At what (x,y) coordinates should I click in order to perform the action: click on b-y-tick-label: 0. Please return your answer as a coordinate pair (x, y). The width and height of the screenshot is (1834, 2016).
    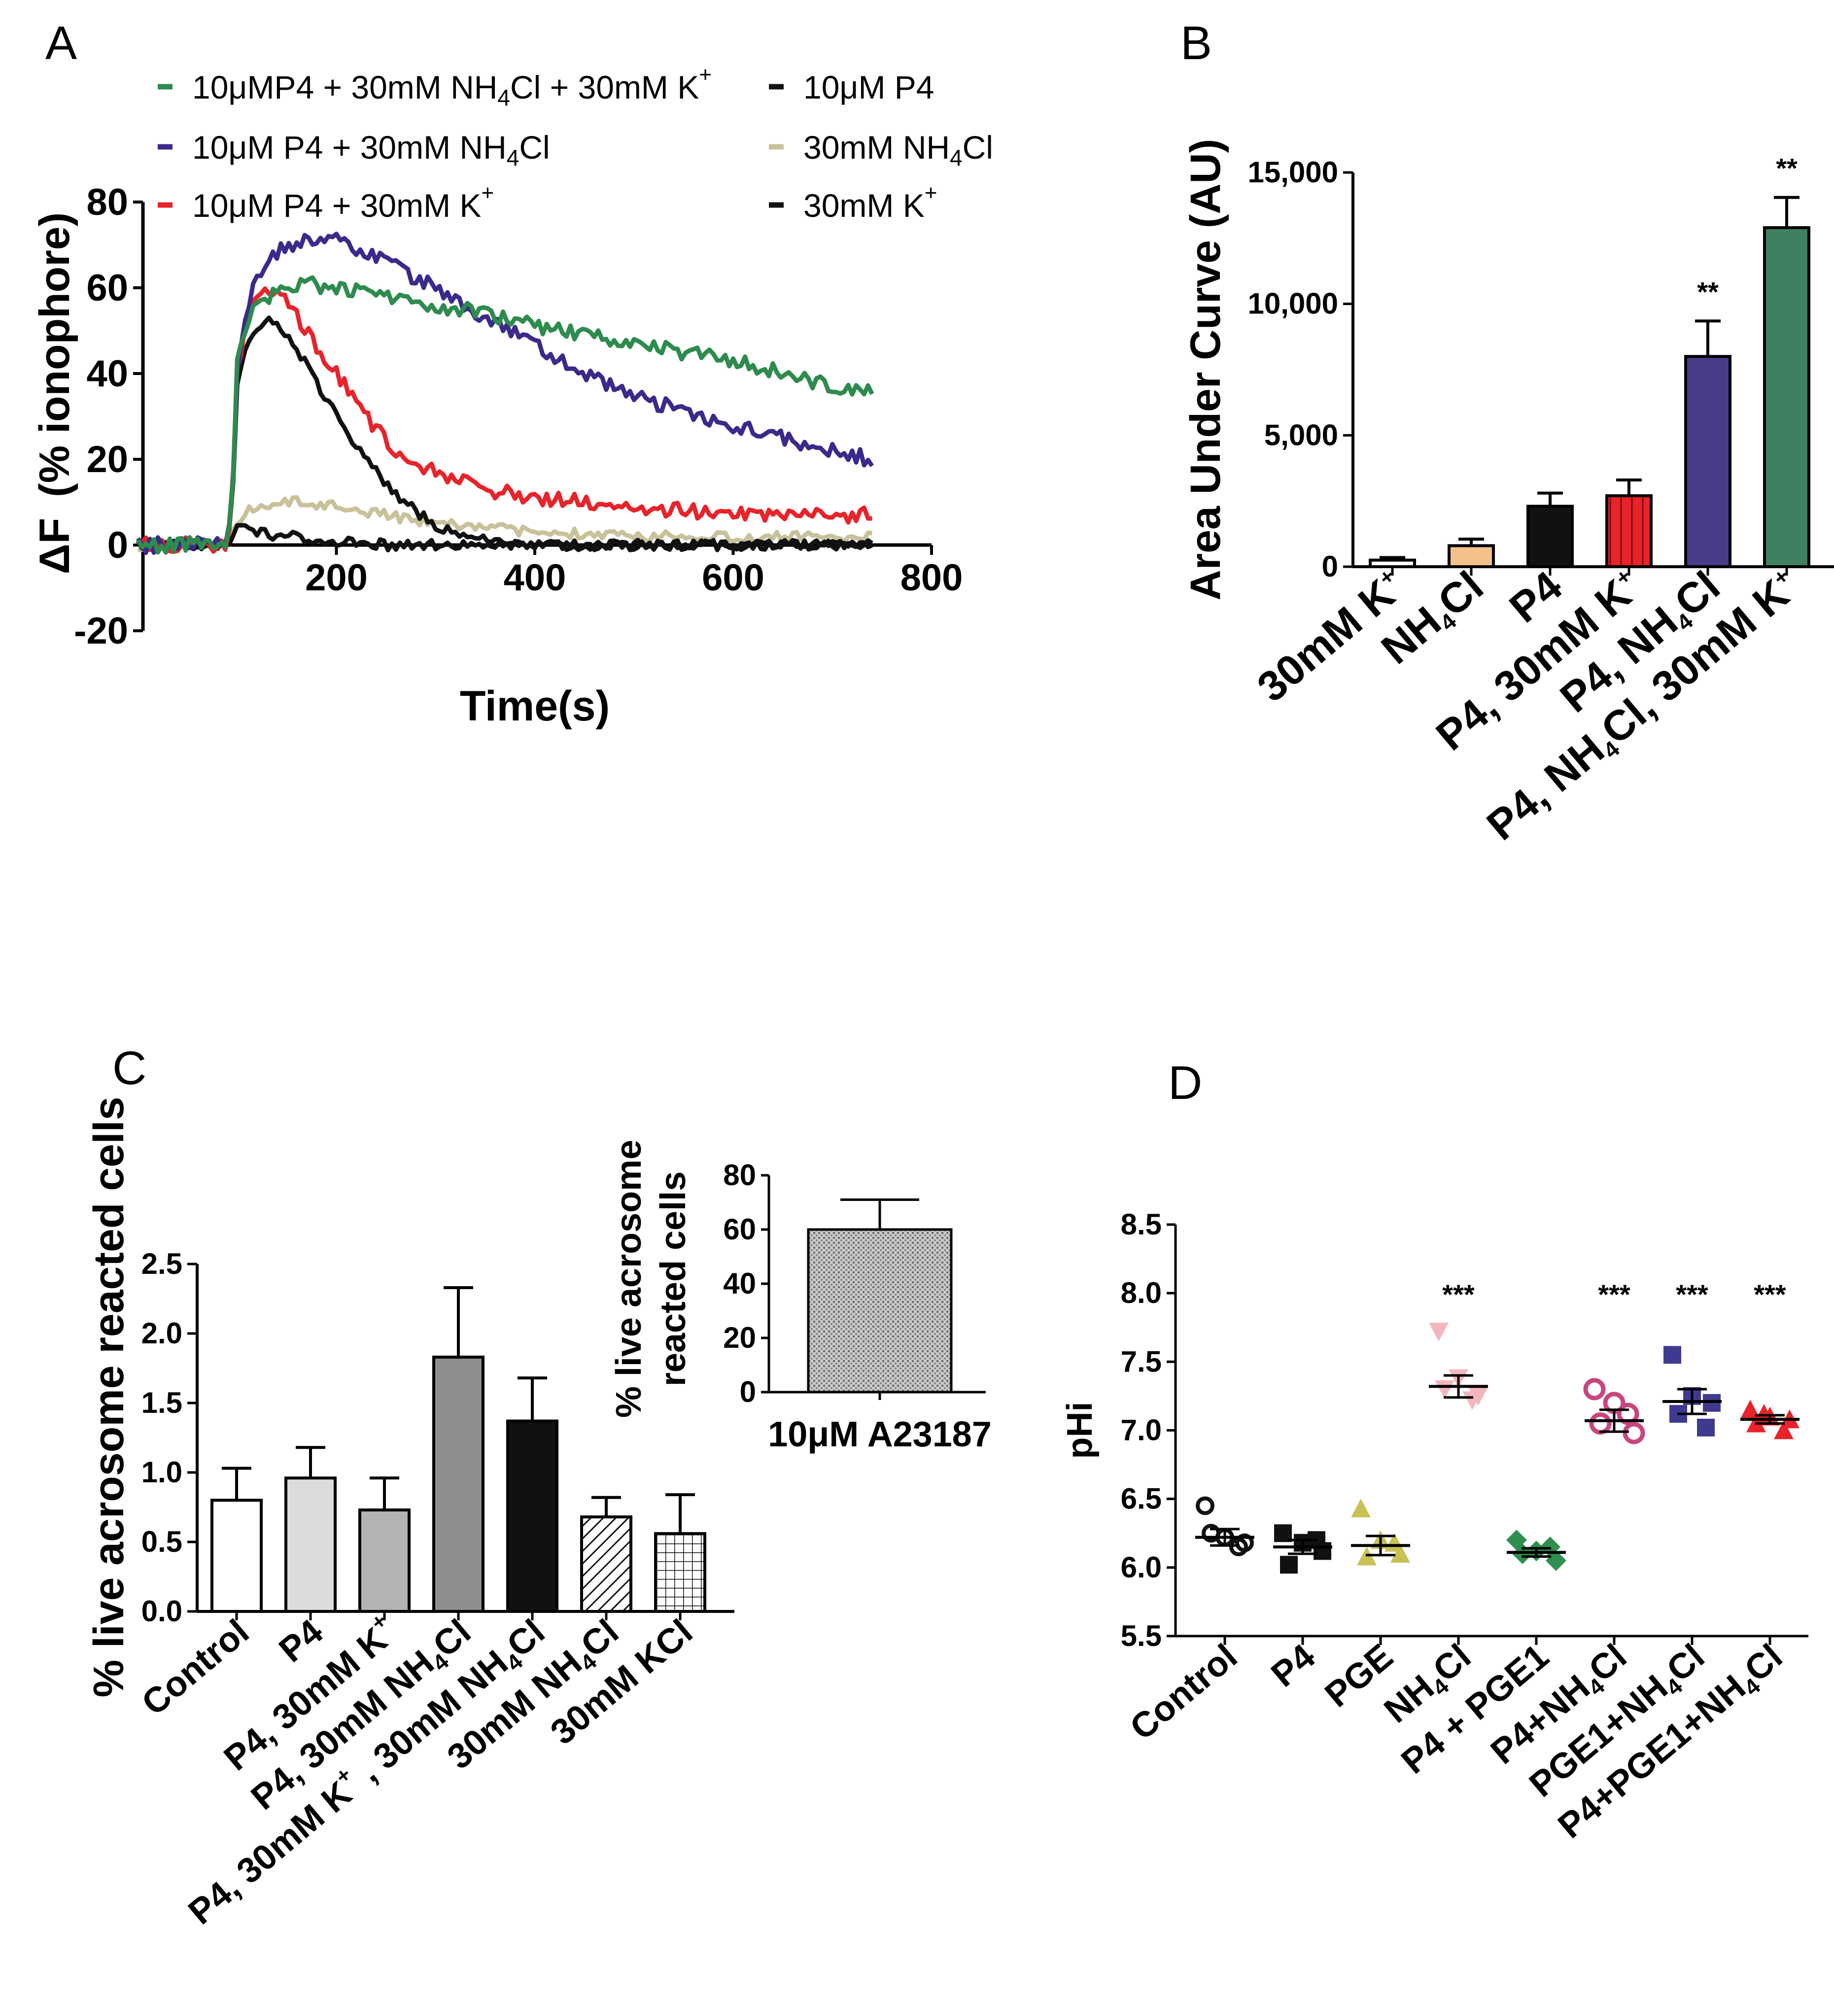
    Looking at the image, I should click on (1330, 566).